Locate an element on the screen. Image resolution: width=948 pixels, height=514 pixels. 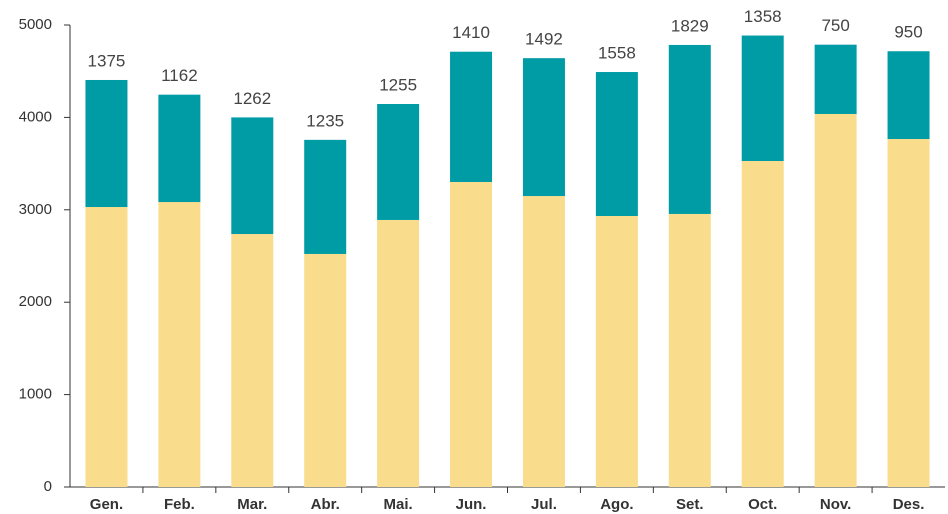
data-label: 950 is located at coordinates (908, 32).